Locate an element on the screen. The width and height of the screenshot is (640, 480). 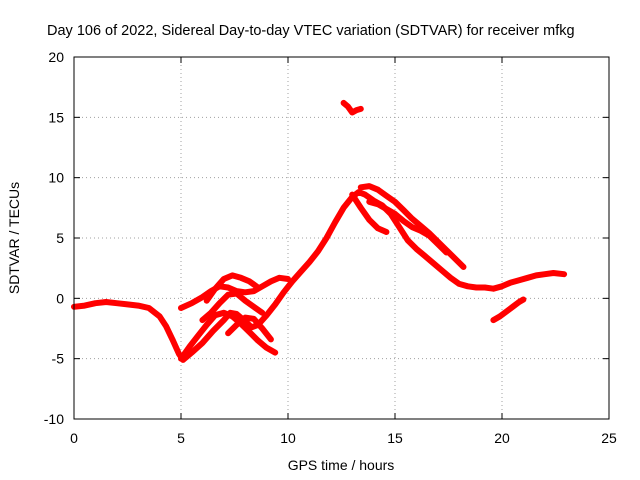
x-tick-label: 5 is located at coordinates (181, 438).